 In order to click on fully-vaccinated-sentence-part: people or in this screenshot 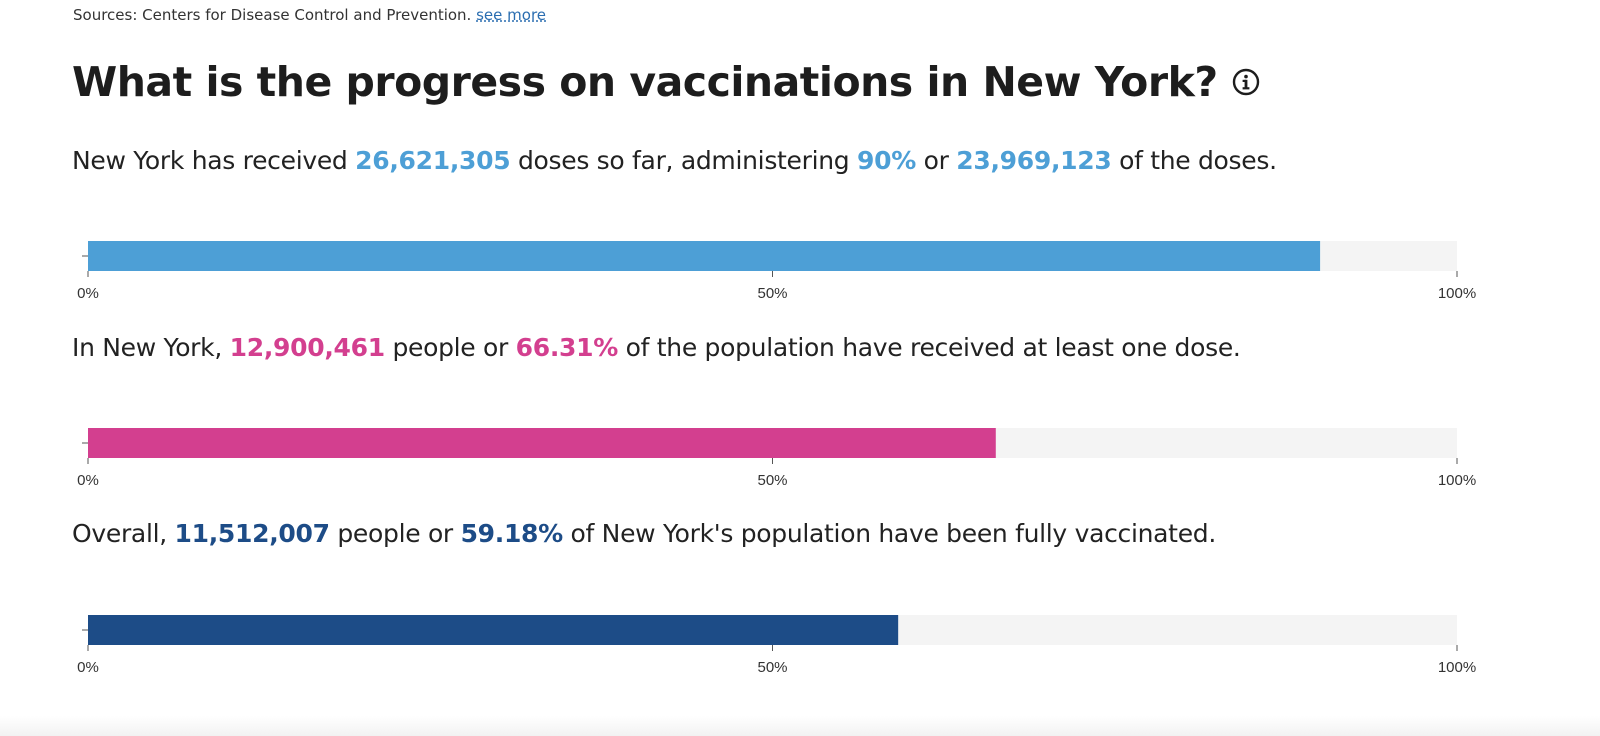, I will do `click(395, 533)`.